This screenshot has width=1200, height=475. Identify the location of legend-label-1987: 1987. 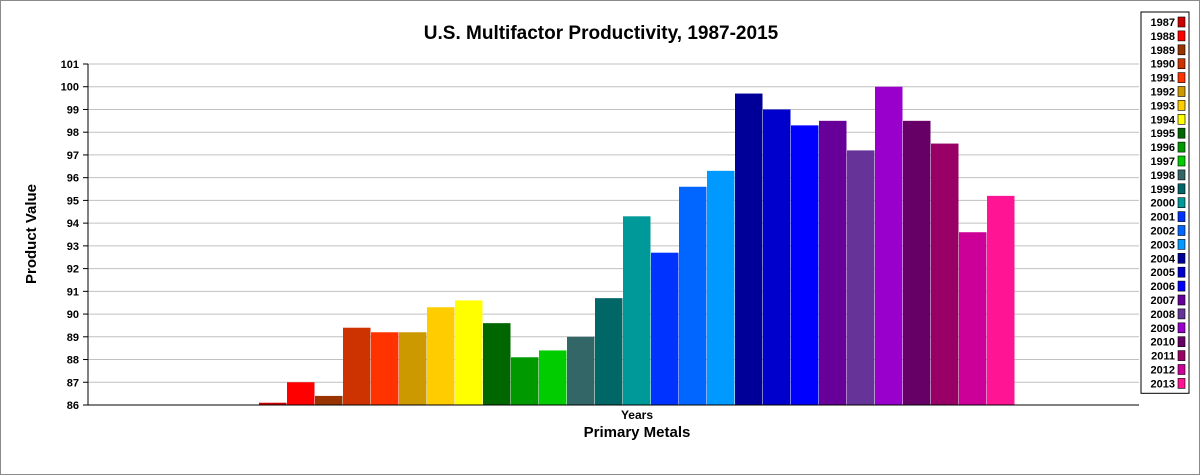
(1163, 23).